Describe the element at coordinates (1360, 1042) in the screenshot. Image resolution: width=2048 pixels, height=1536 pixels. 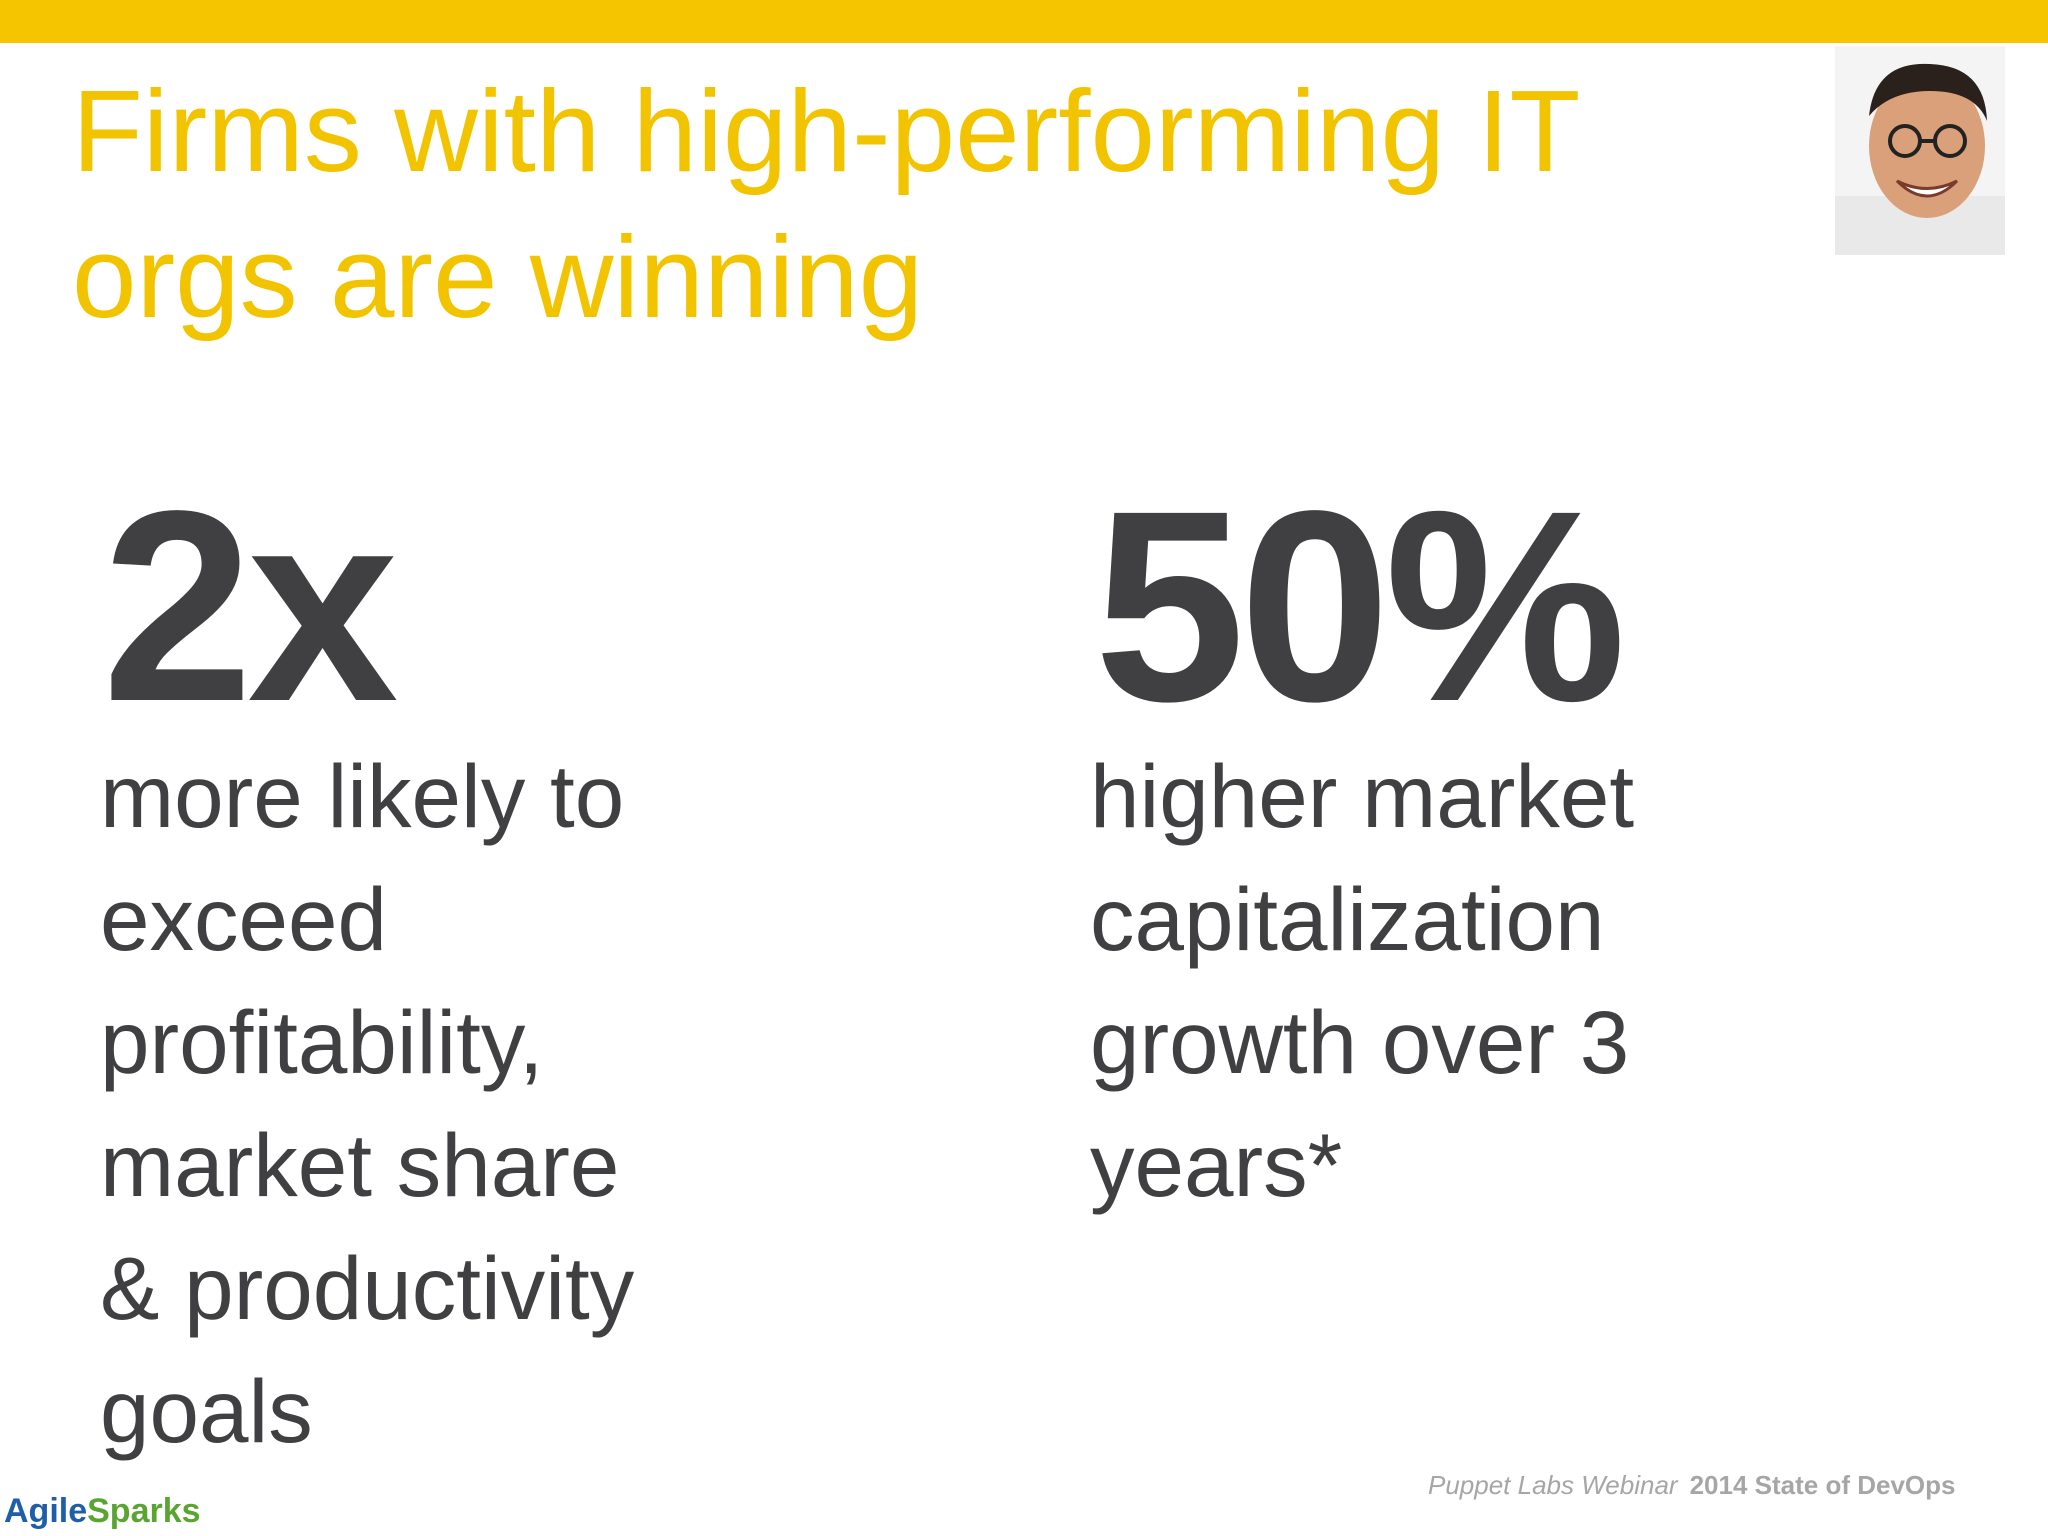
I see `description-line: growth over 3` at that location.